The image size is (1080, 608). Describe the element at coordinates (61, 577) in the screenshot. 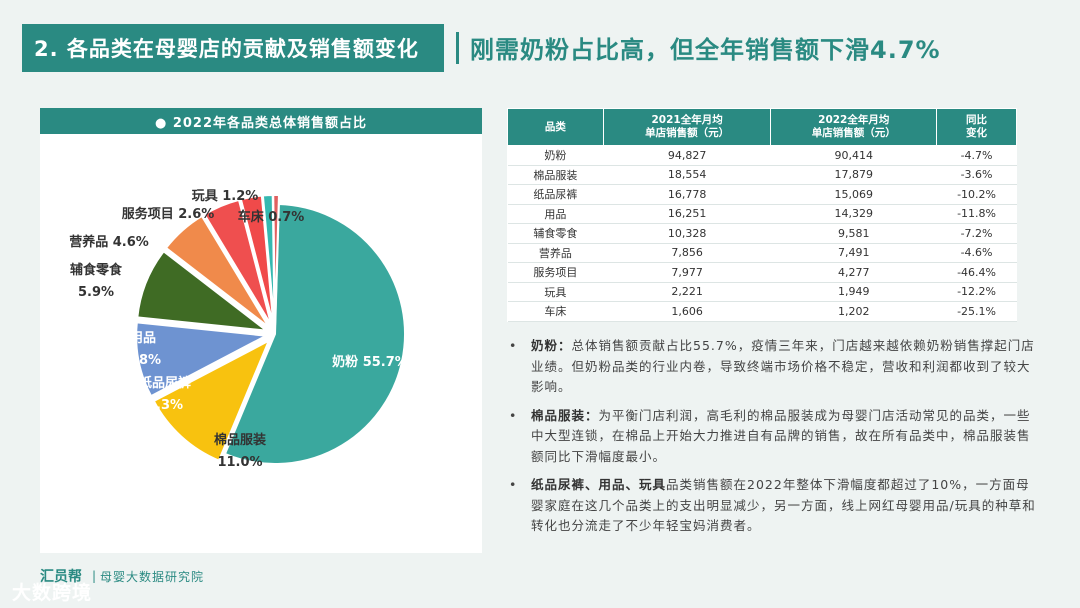

I see `footer-logo: 汇员帮` at that location.